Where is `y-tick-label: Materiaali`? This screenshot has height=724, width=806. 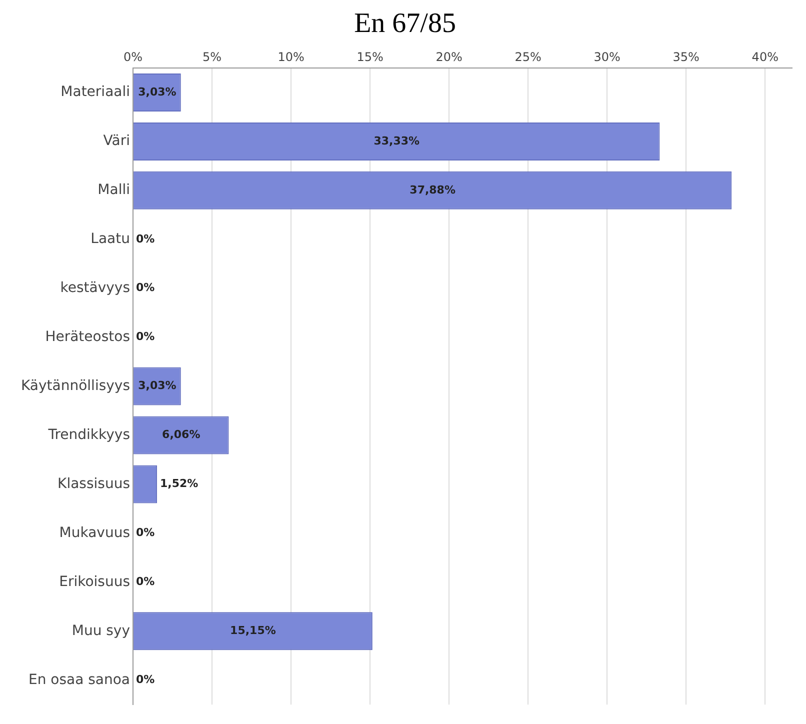
y-tick-label: Materiaali is located at coordinates (95, 92).